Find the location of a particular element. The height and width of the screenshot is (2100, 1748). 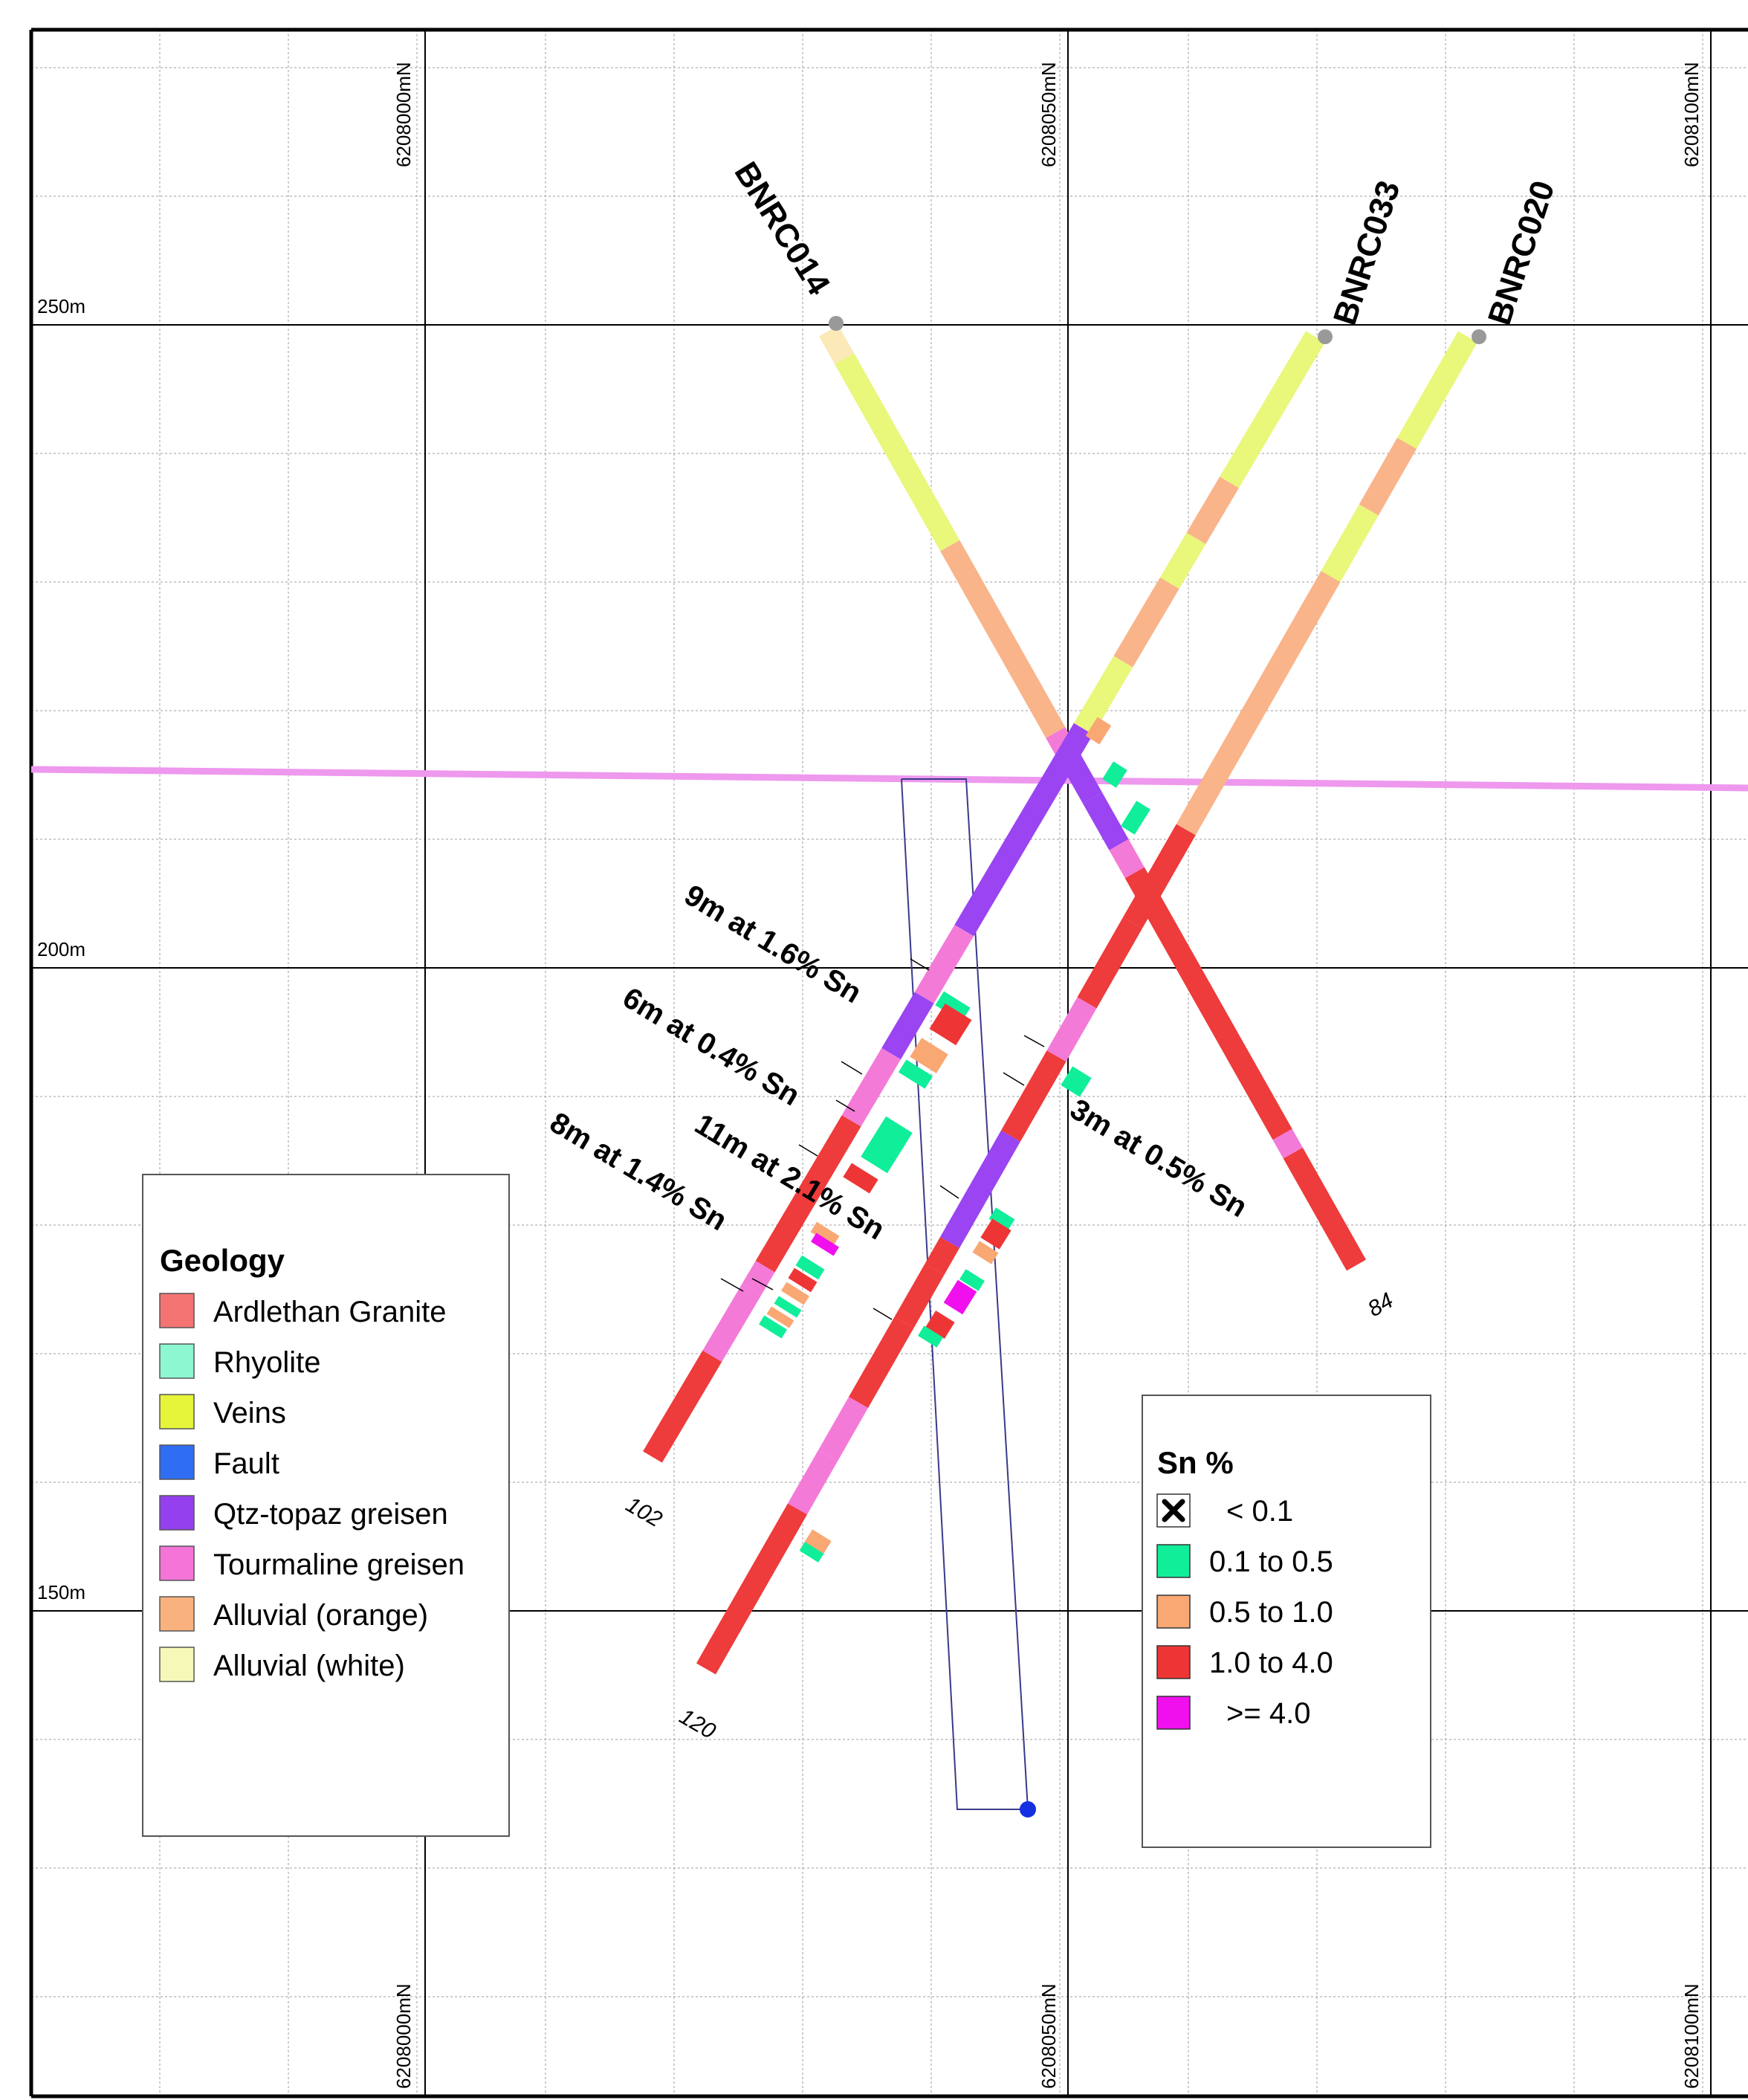

hole-name: BNRC020 is located at coordinates (1521, 253).